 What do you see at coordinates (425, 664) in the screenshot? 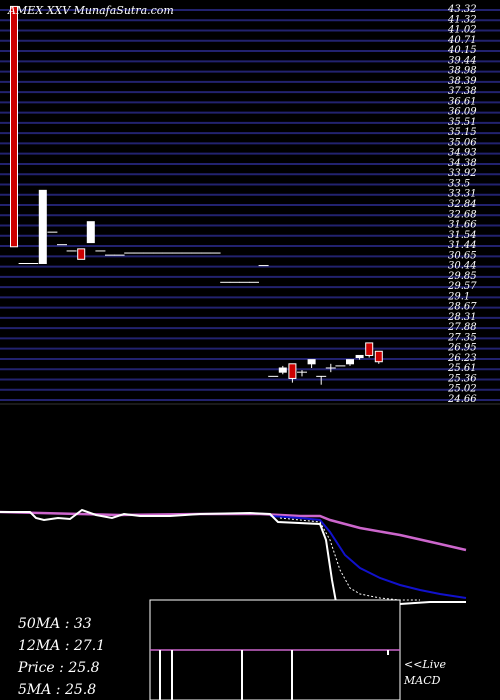
I see `macd-label-line1: <<Live` at bounding box center [425, 664].